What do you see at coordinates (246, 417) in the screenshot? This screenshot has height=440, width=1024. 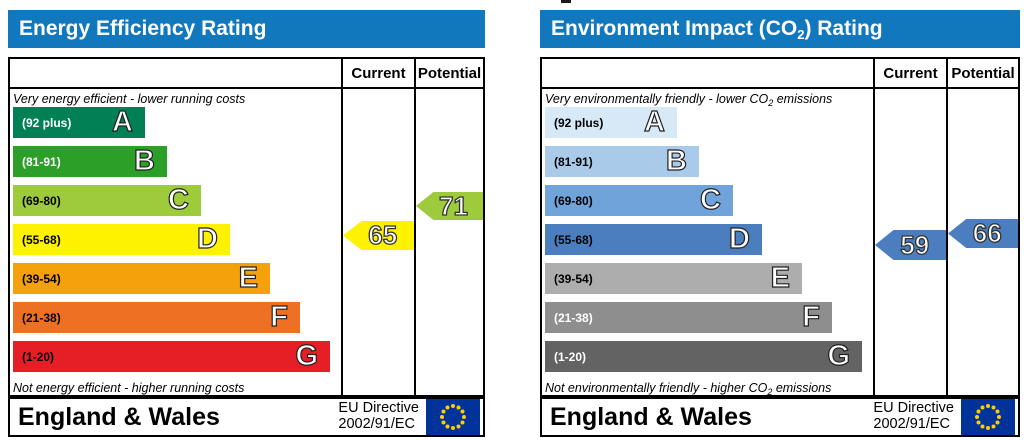 I see `energy-panel-footer: England & Wales EU Directive 2002/91/EC` at bounding box center [246, 417].